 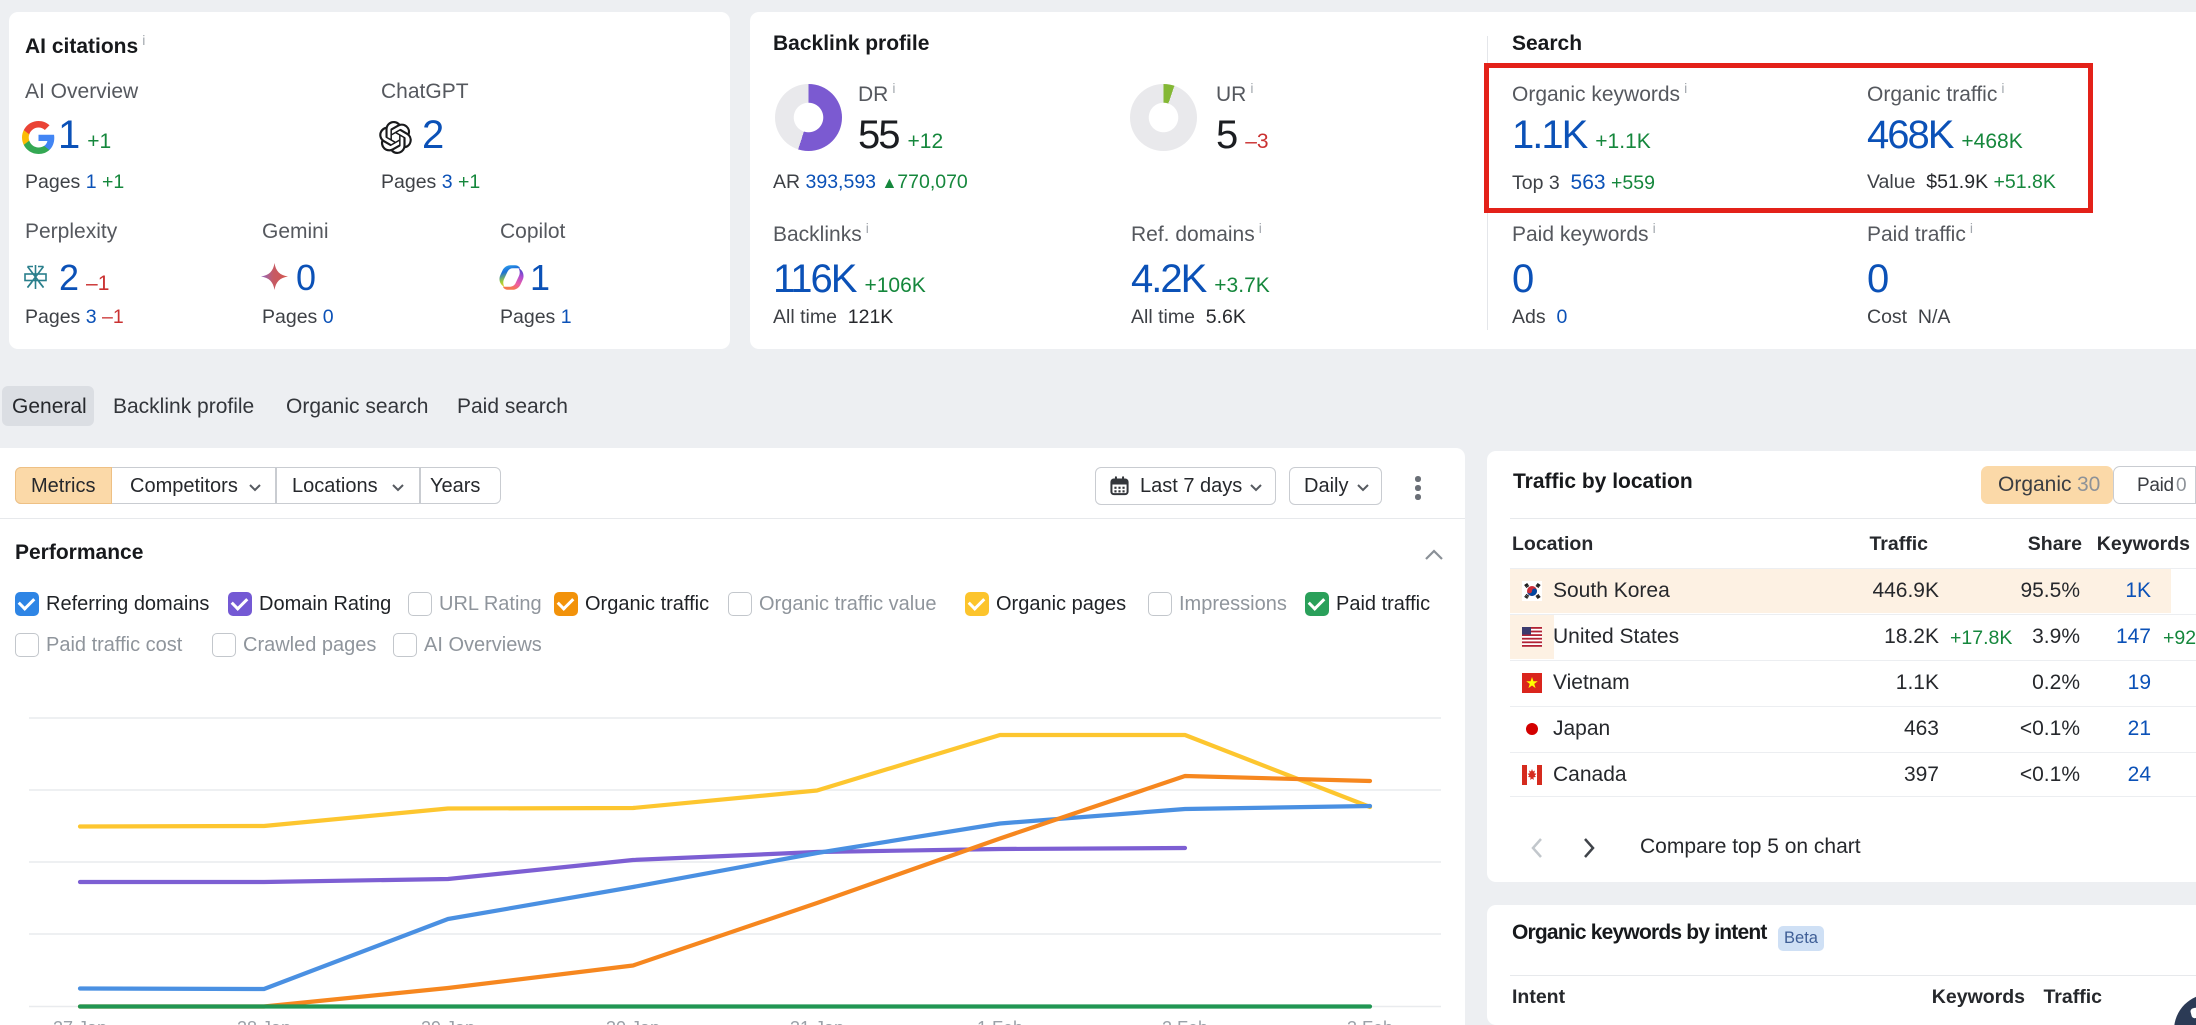 What do you see at coordinates (448, 1021) in the screenshot?
I see `svg-text: 29 Jan` at bounding box center [448, 1021].